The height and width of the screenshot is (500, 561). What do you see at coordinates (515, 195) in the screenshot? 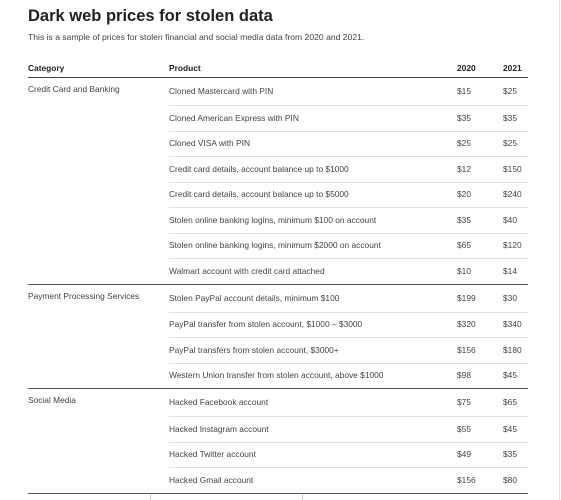
I see `price-2021-cell: $240` at bounding box center [515, 195].